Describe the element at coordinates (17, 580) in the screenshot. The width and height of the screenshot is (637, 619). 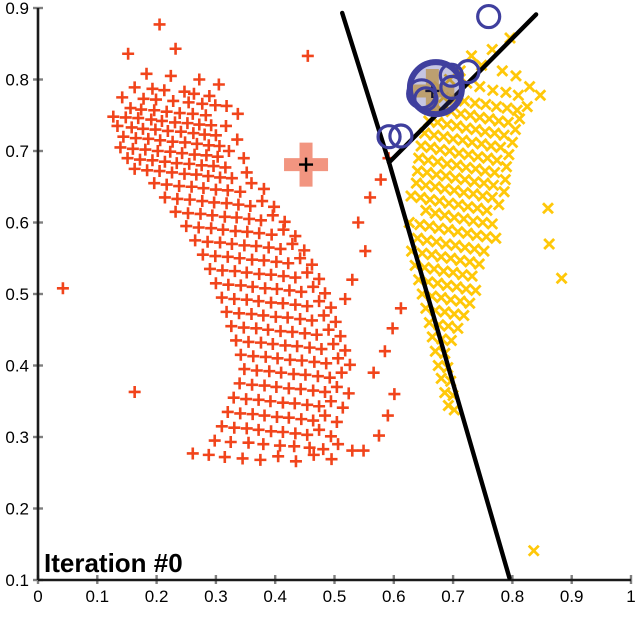
I see `y-tick-label: 0.1` at that location.